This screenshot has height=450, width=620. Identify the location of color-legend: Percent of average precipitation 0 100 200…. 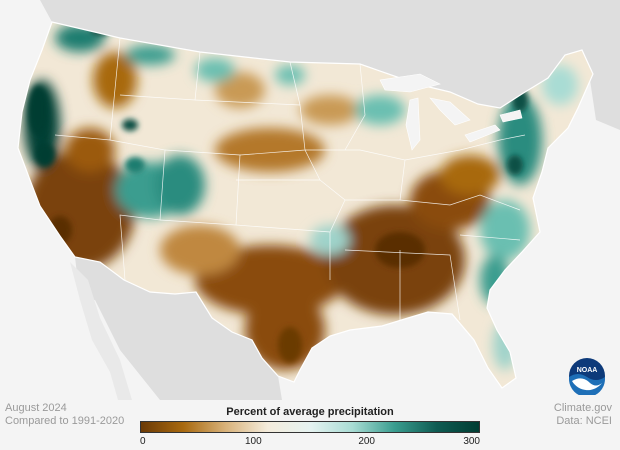
(310, 426).